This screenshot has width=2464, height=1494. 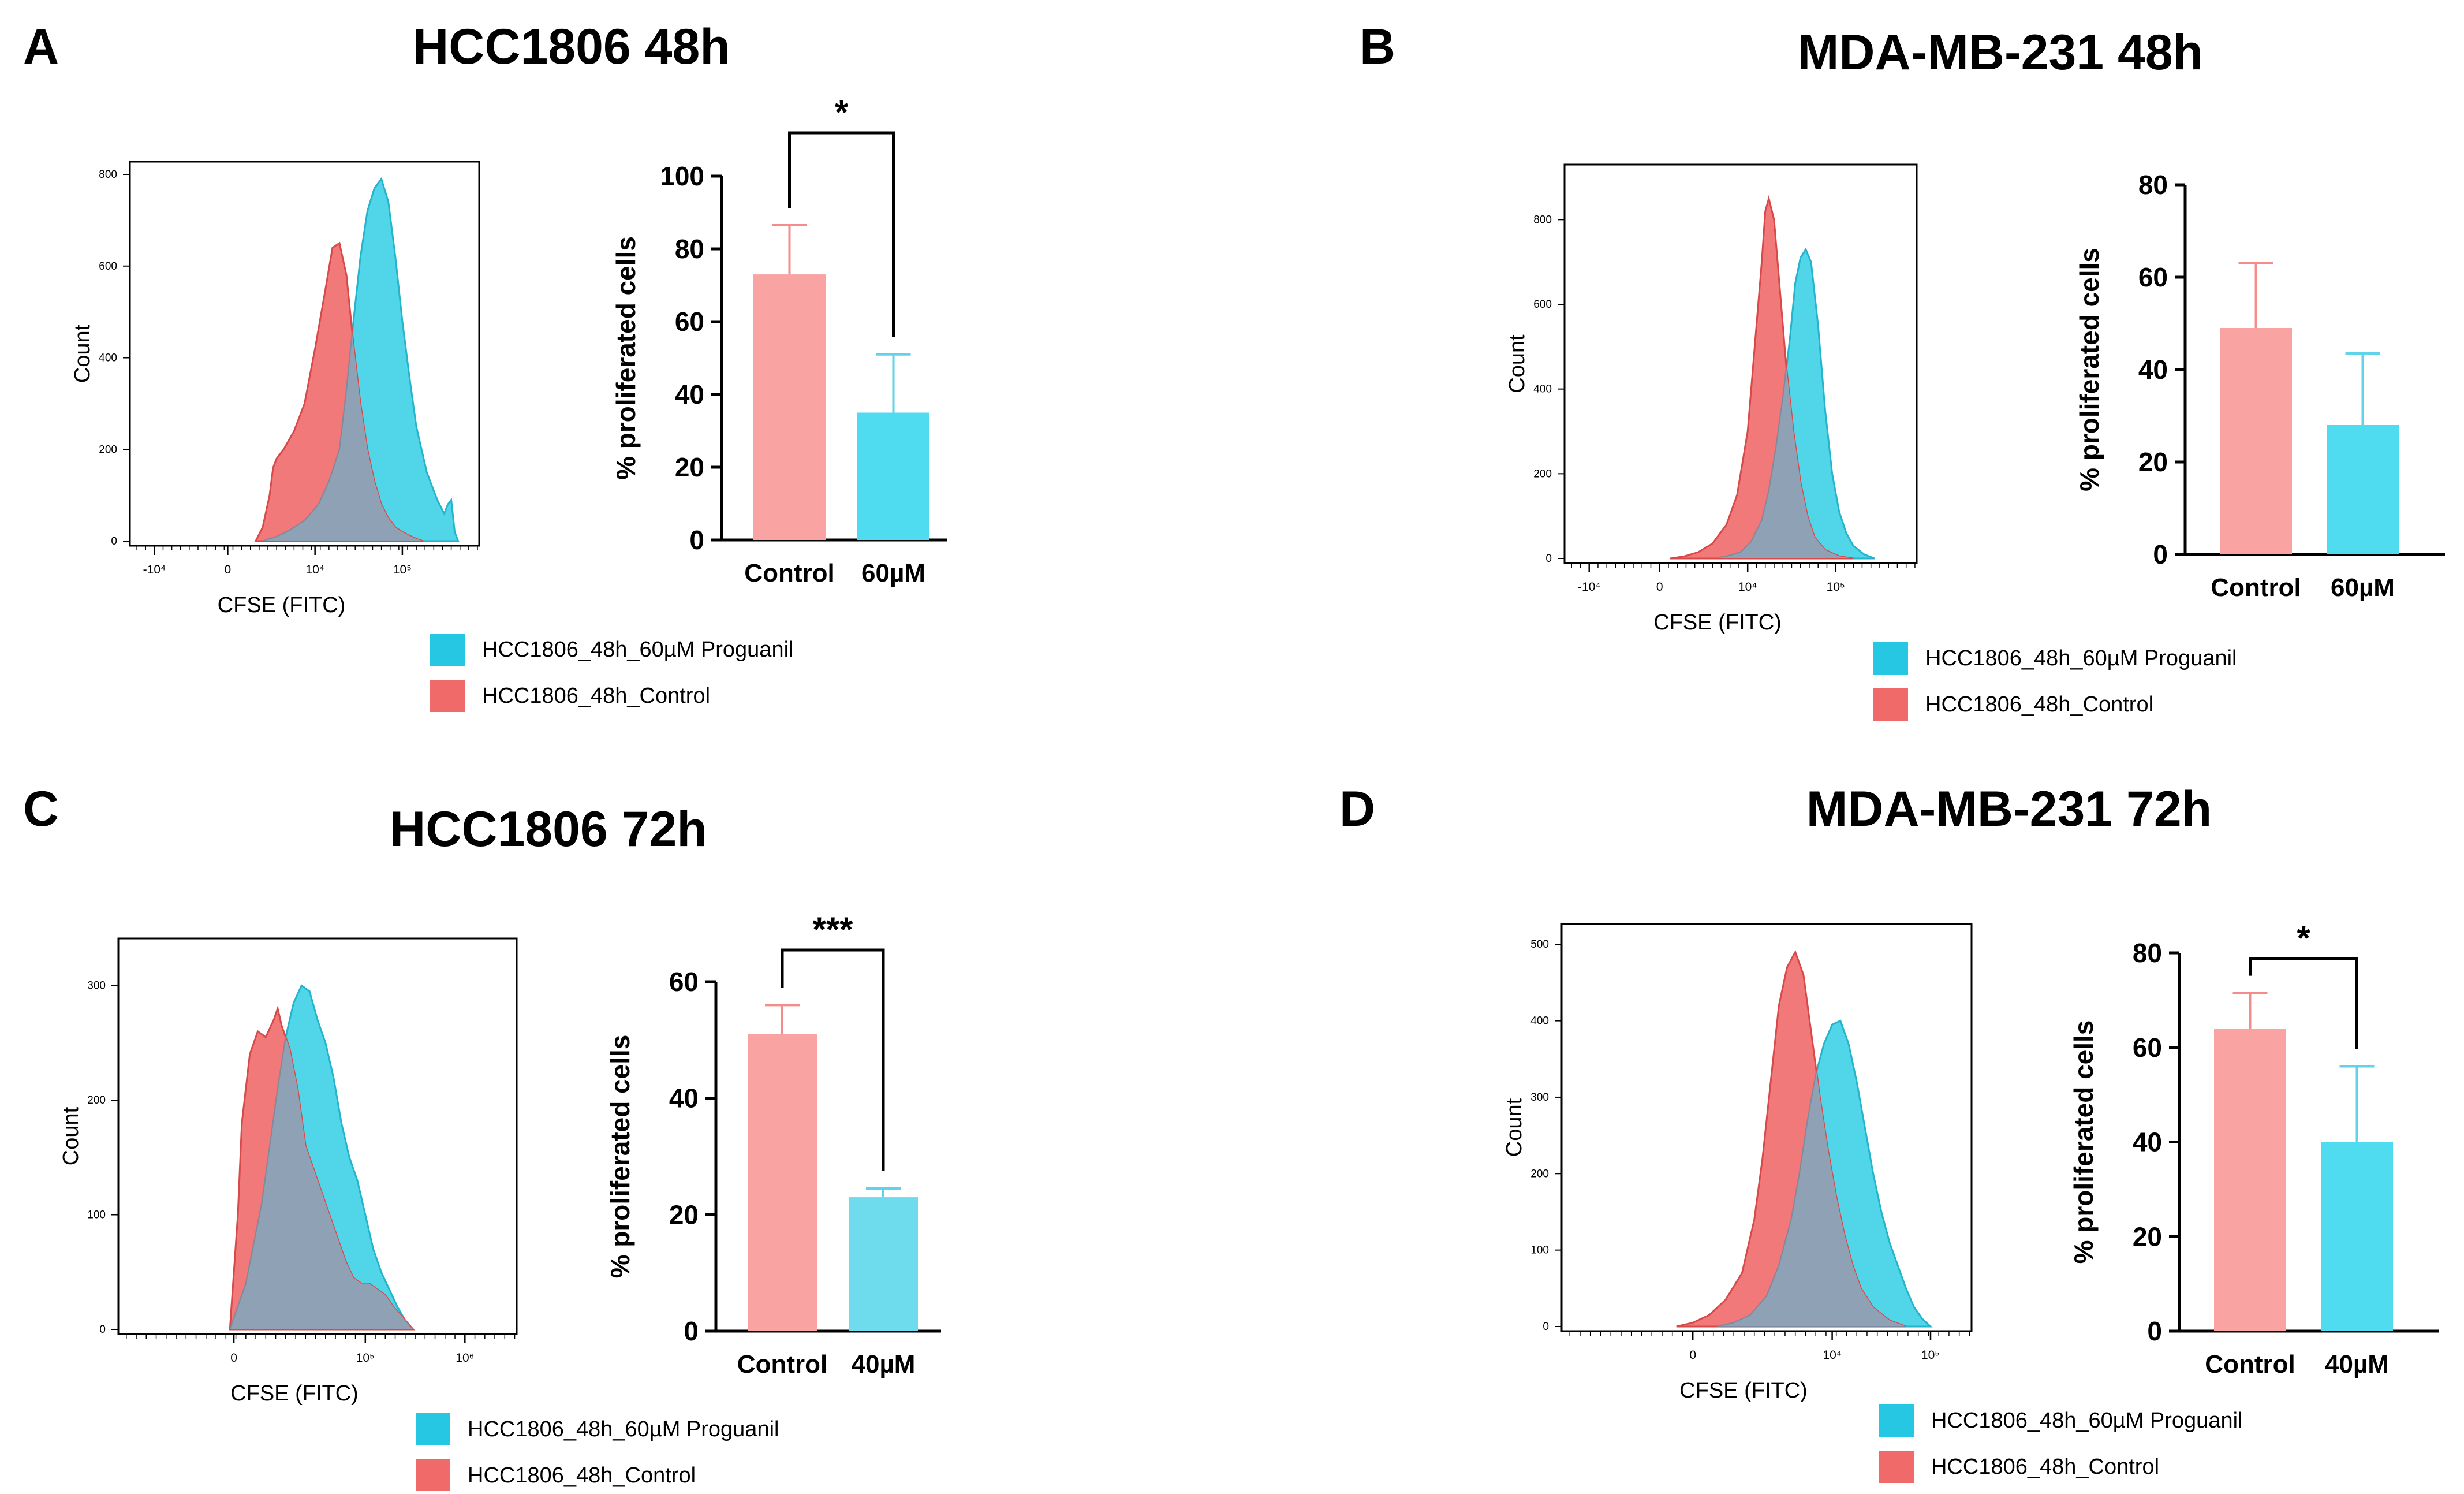 What do you see at coordinates (2000, 52) in the screenshot?
I see `panel-title: MDA-MB-231 48h` at bounding box center [2000, 52].